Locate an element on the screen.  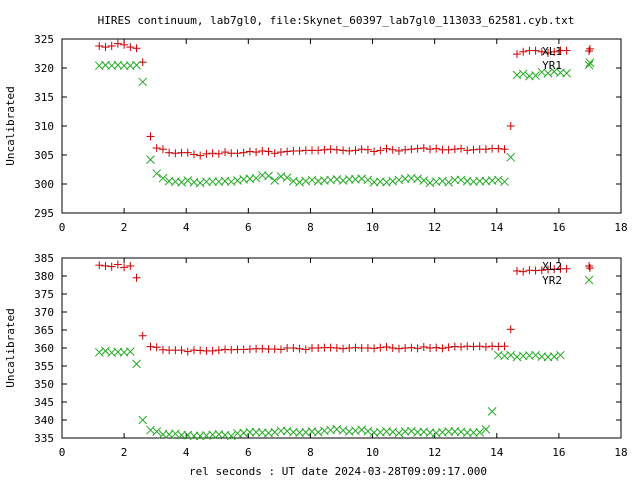
y-tick-label: 315 is located at coordinates (44, 97).